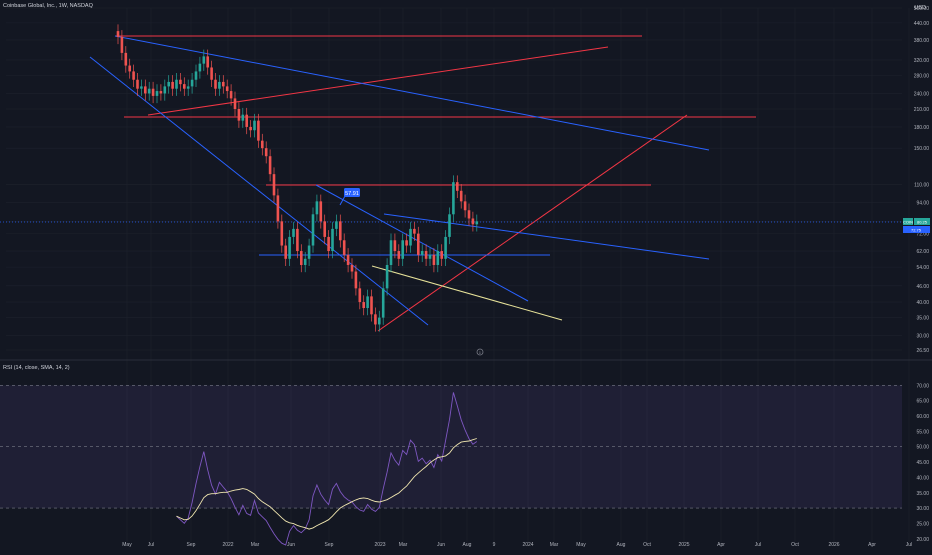 This screenshot has width=932, height=555. What do you see at coordinates (922, 386) in the screenshot?
I see `rsi-tick-label: 70.00` at bounding box center [922, 386].